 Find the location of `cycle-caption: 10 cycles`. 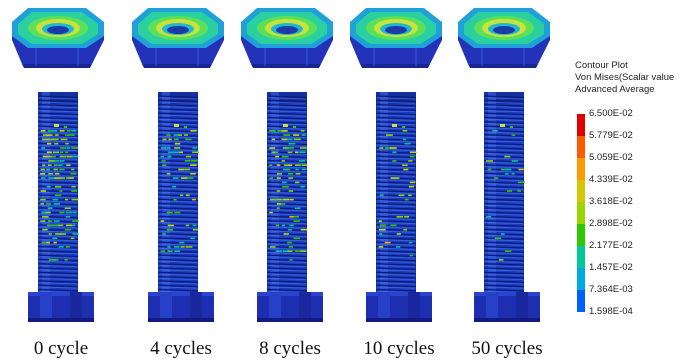

cycle-caption: 10 cycles is located at coordinates (399, 348).